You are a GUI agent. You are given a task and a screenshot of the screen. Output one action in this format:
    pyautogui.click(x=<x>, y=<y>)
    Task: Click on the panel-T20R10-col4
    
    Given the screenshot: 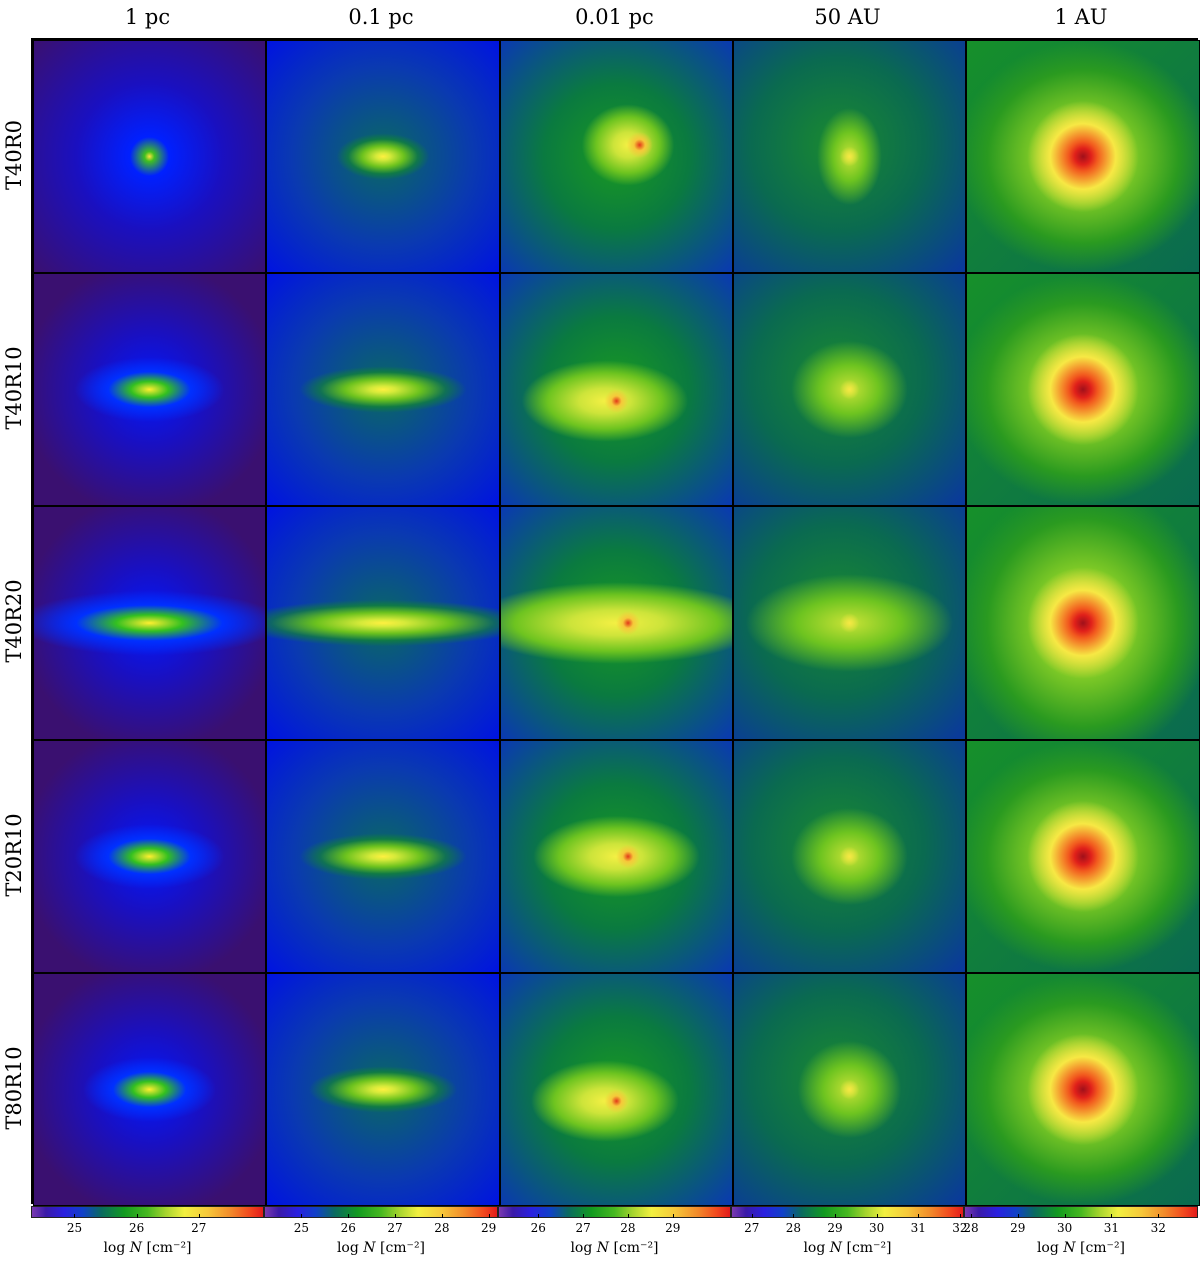 What is the action you would take?
    pyautogui.click(x=849, y=856)
    